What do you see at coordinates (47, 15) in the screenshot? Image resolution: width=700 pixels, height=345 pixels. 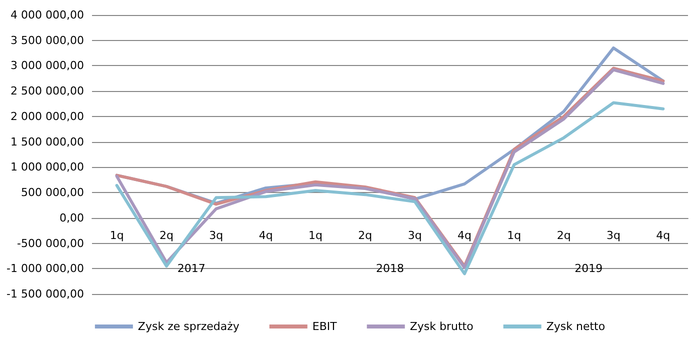 I see `y-tick-label: 4 000 000,00` at bounding box center [47, 15].